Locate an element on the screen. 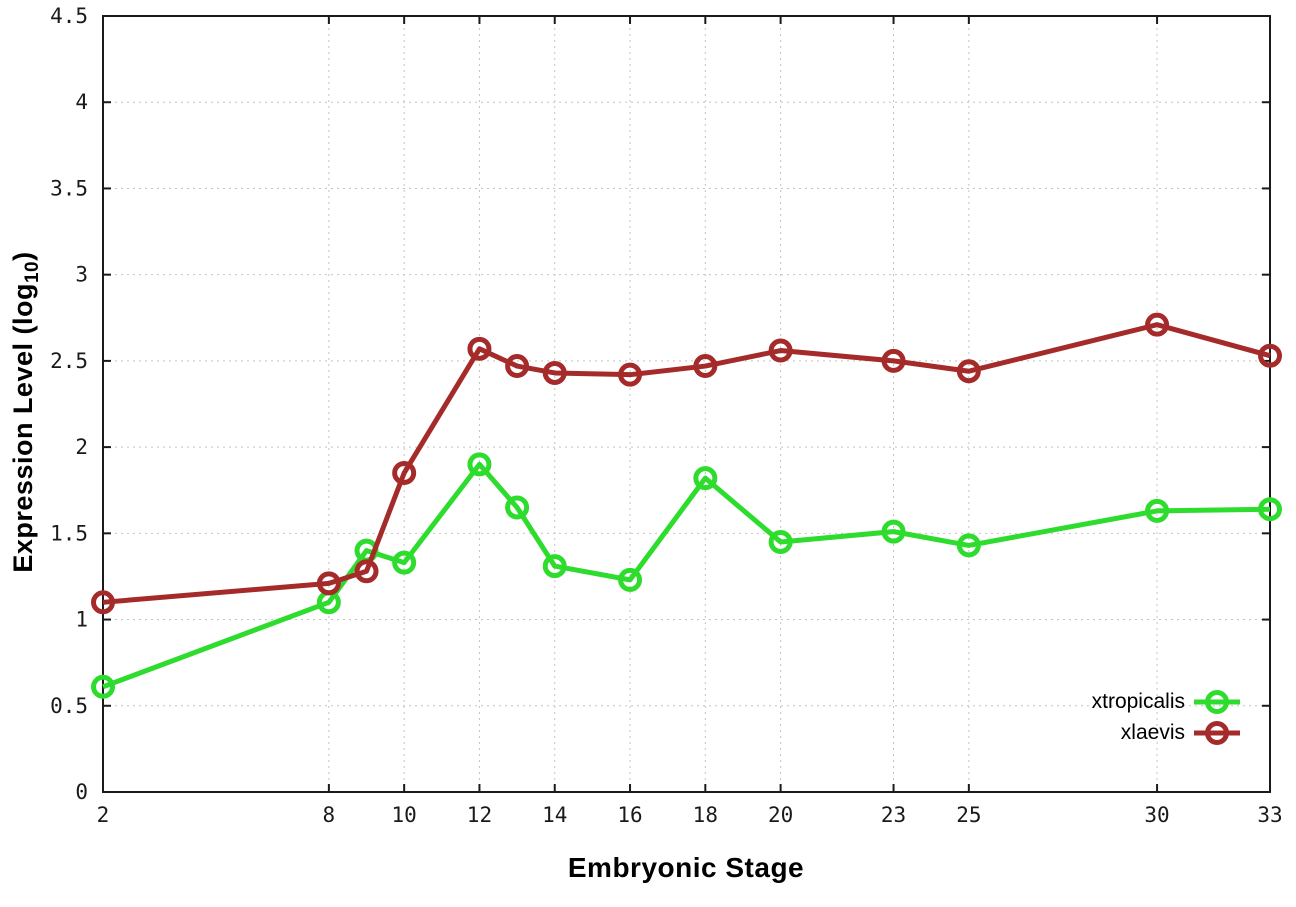  x-tick-label: 25 is located at coordinates (968, 815).